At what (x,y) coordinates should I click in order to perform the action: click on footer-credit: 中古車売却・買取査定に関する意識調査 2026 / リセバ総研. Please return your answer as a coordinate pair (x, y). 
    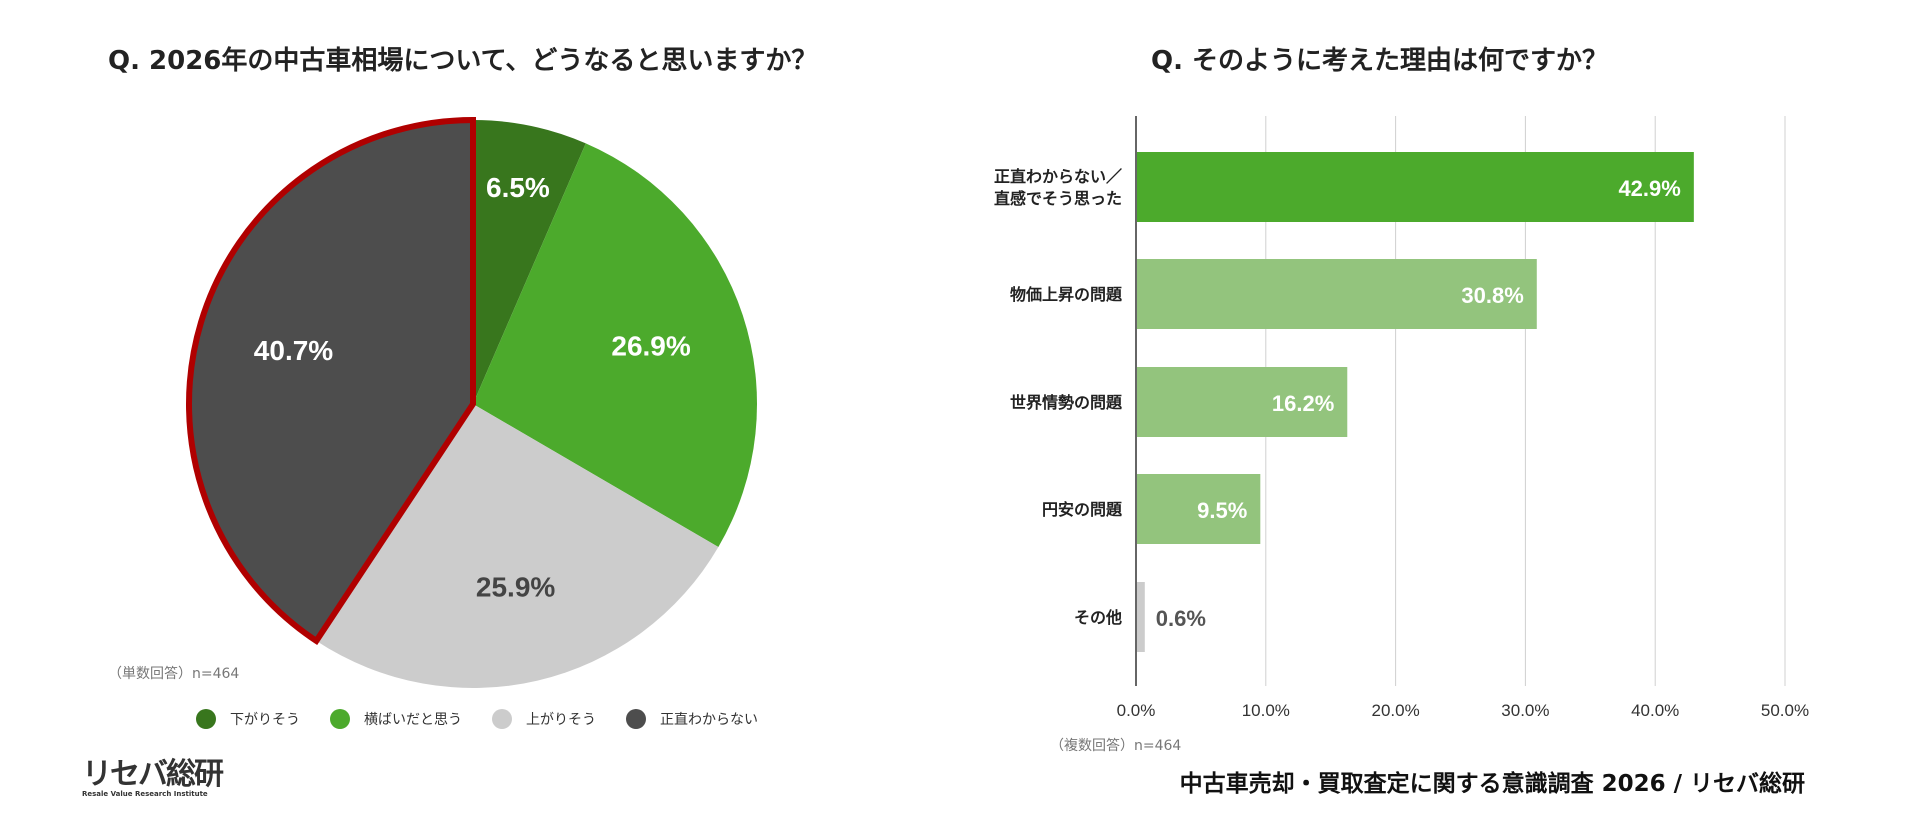
    Looking at the image, I should click on (1492, 784).